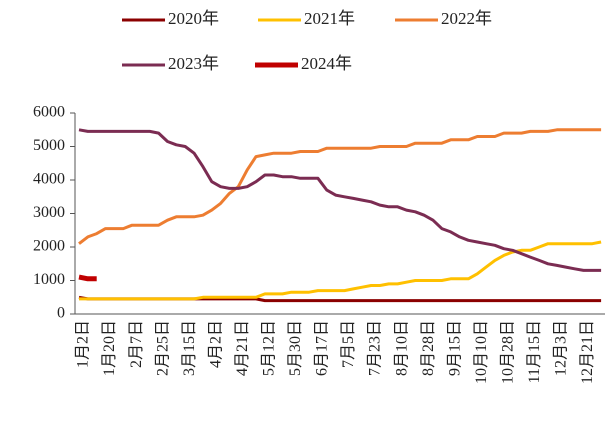 The height and width of the screenshot is (421, 606). Describe the element at coordinates (162, 348) in the screenshot. I see `x-tick-label: 2月25日` at that location.